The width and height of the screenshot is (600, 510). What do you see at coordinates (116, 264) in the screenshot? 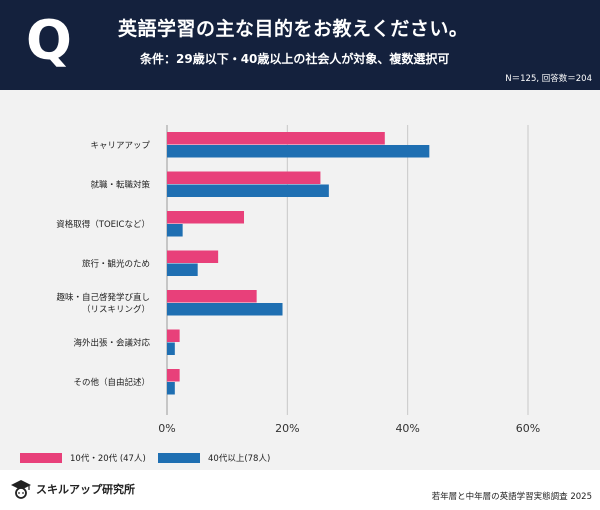
I see `category-label: 旅行・観光のため` at bounding box center [116, 264].